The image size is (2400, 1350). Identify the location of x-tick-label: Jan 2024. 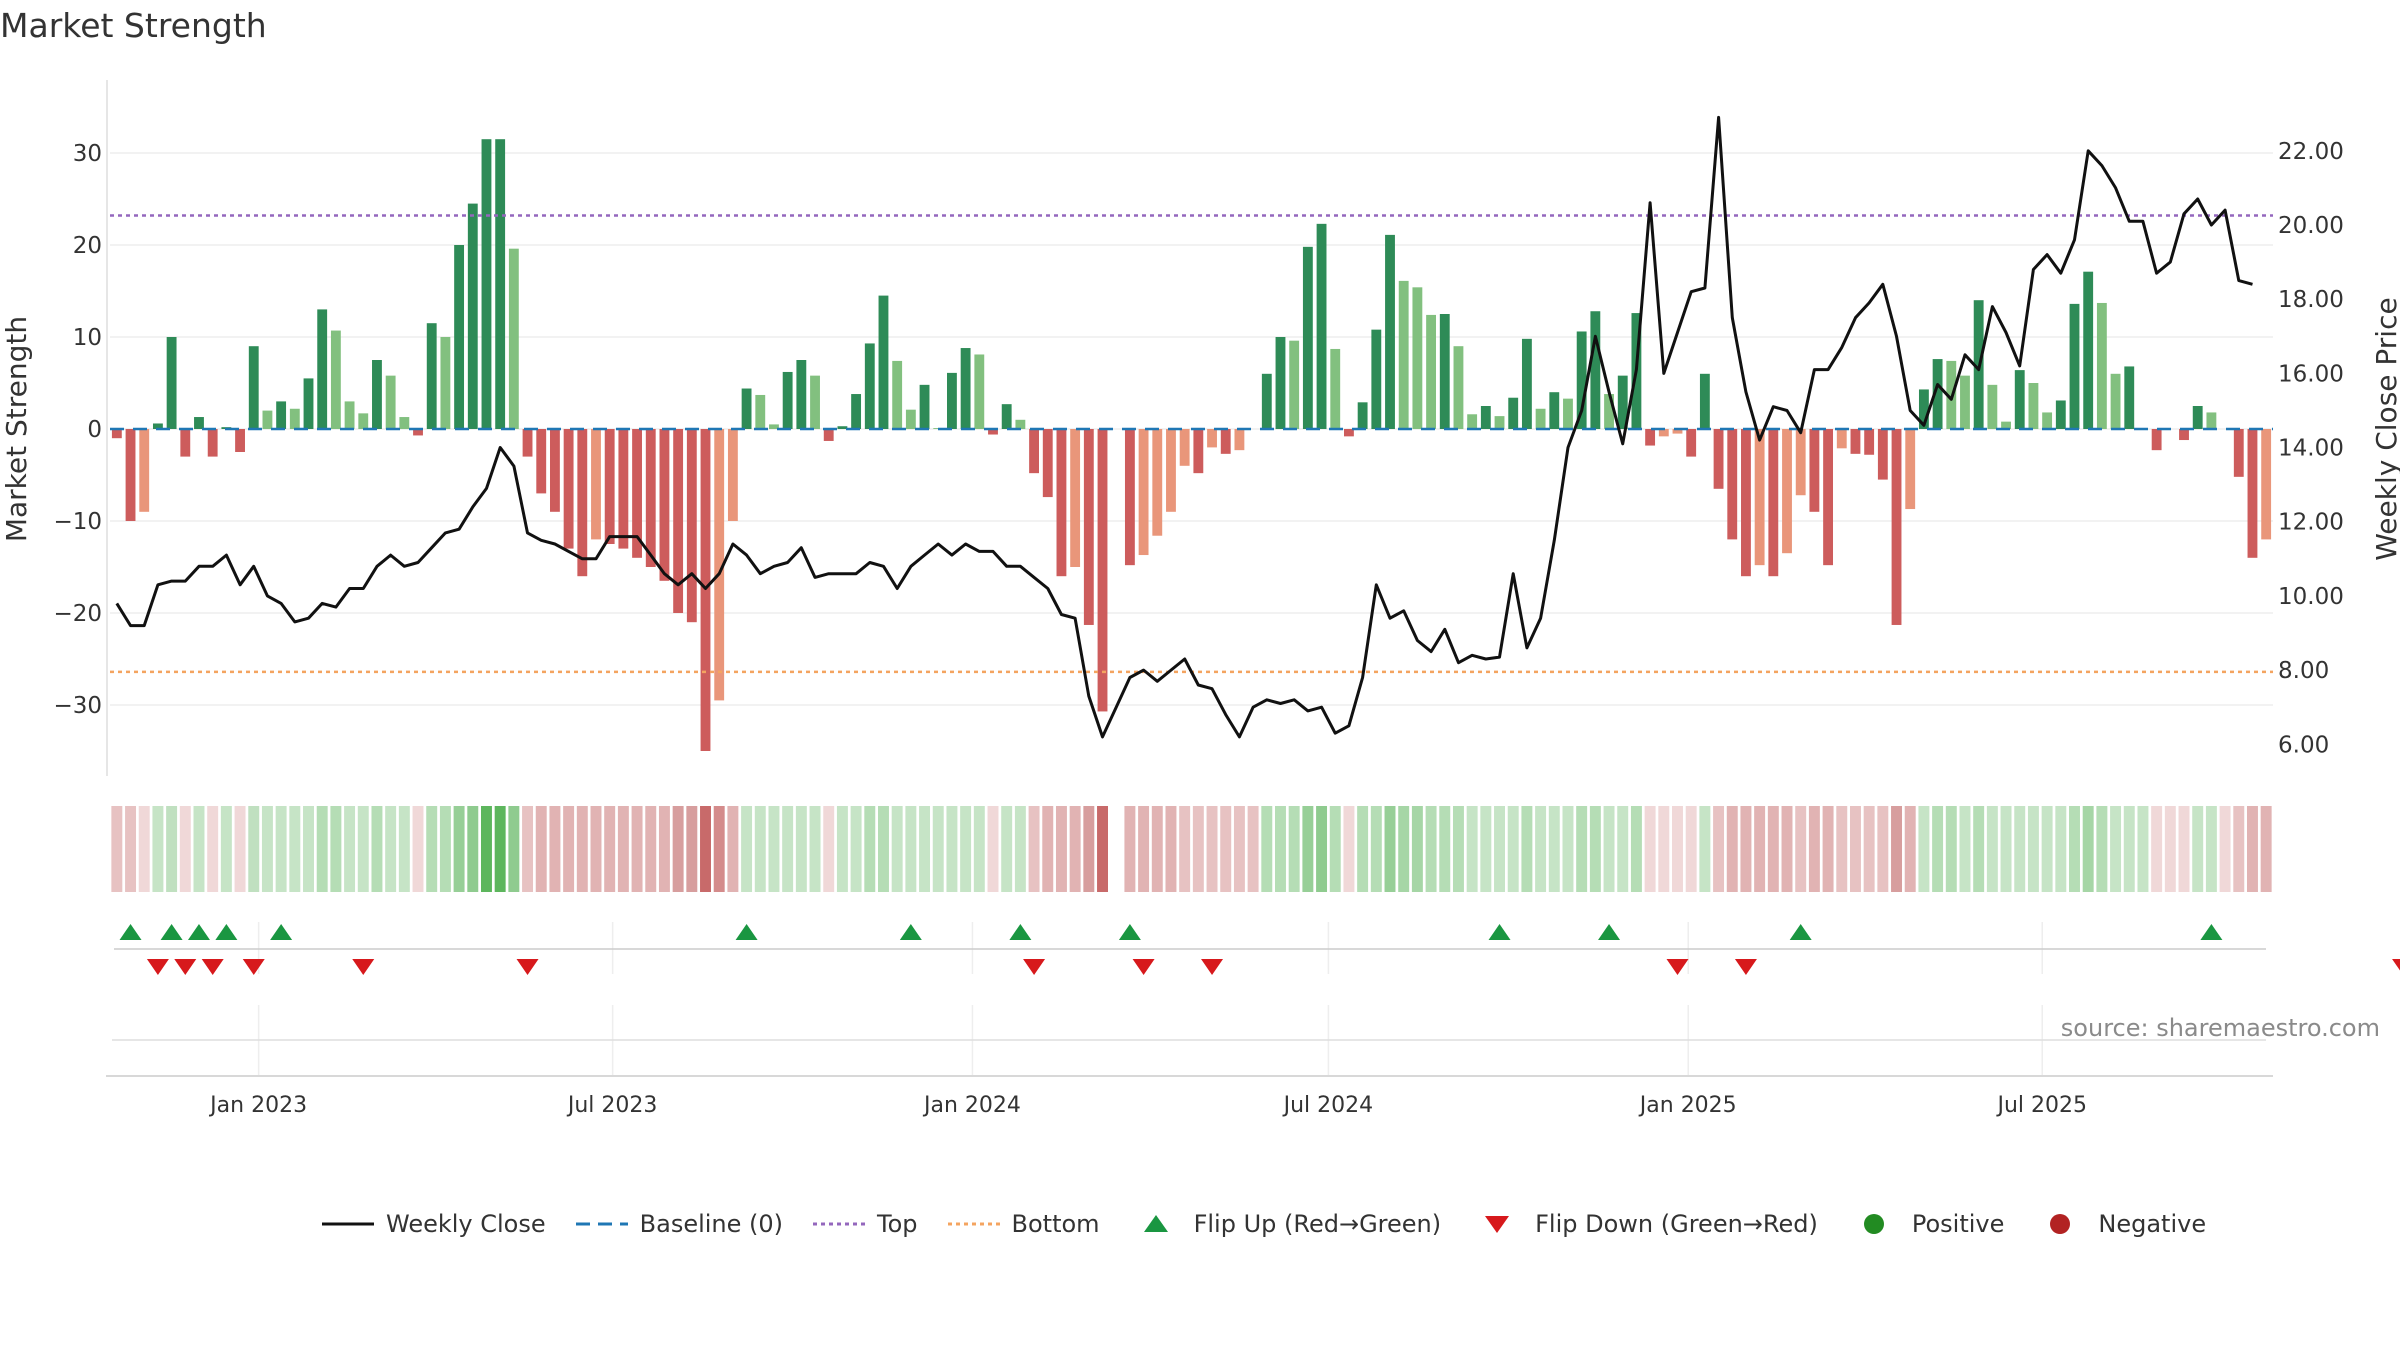
(971, 1105).